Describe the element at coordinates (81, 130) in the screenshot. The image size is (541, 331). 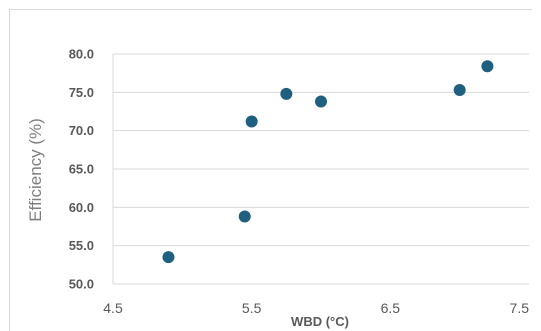
I see `y-tick-label: 70.0` at that location.